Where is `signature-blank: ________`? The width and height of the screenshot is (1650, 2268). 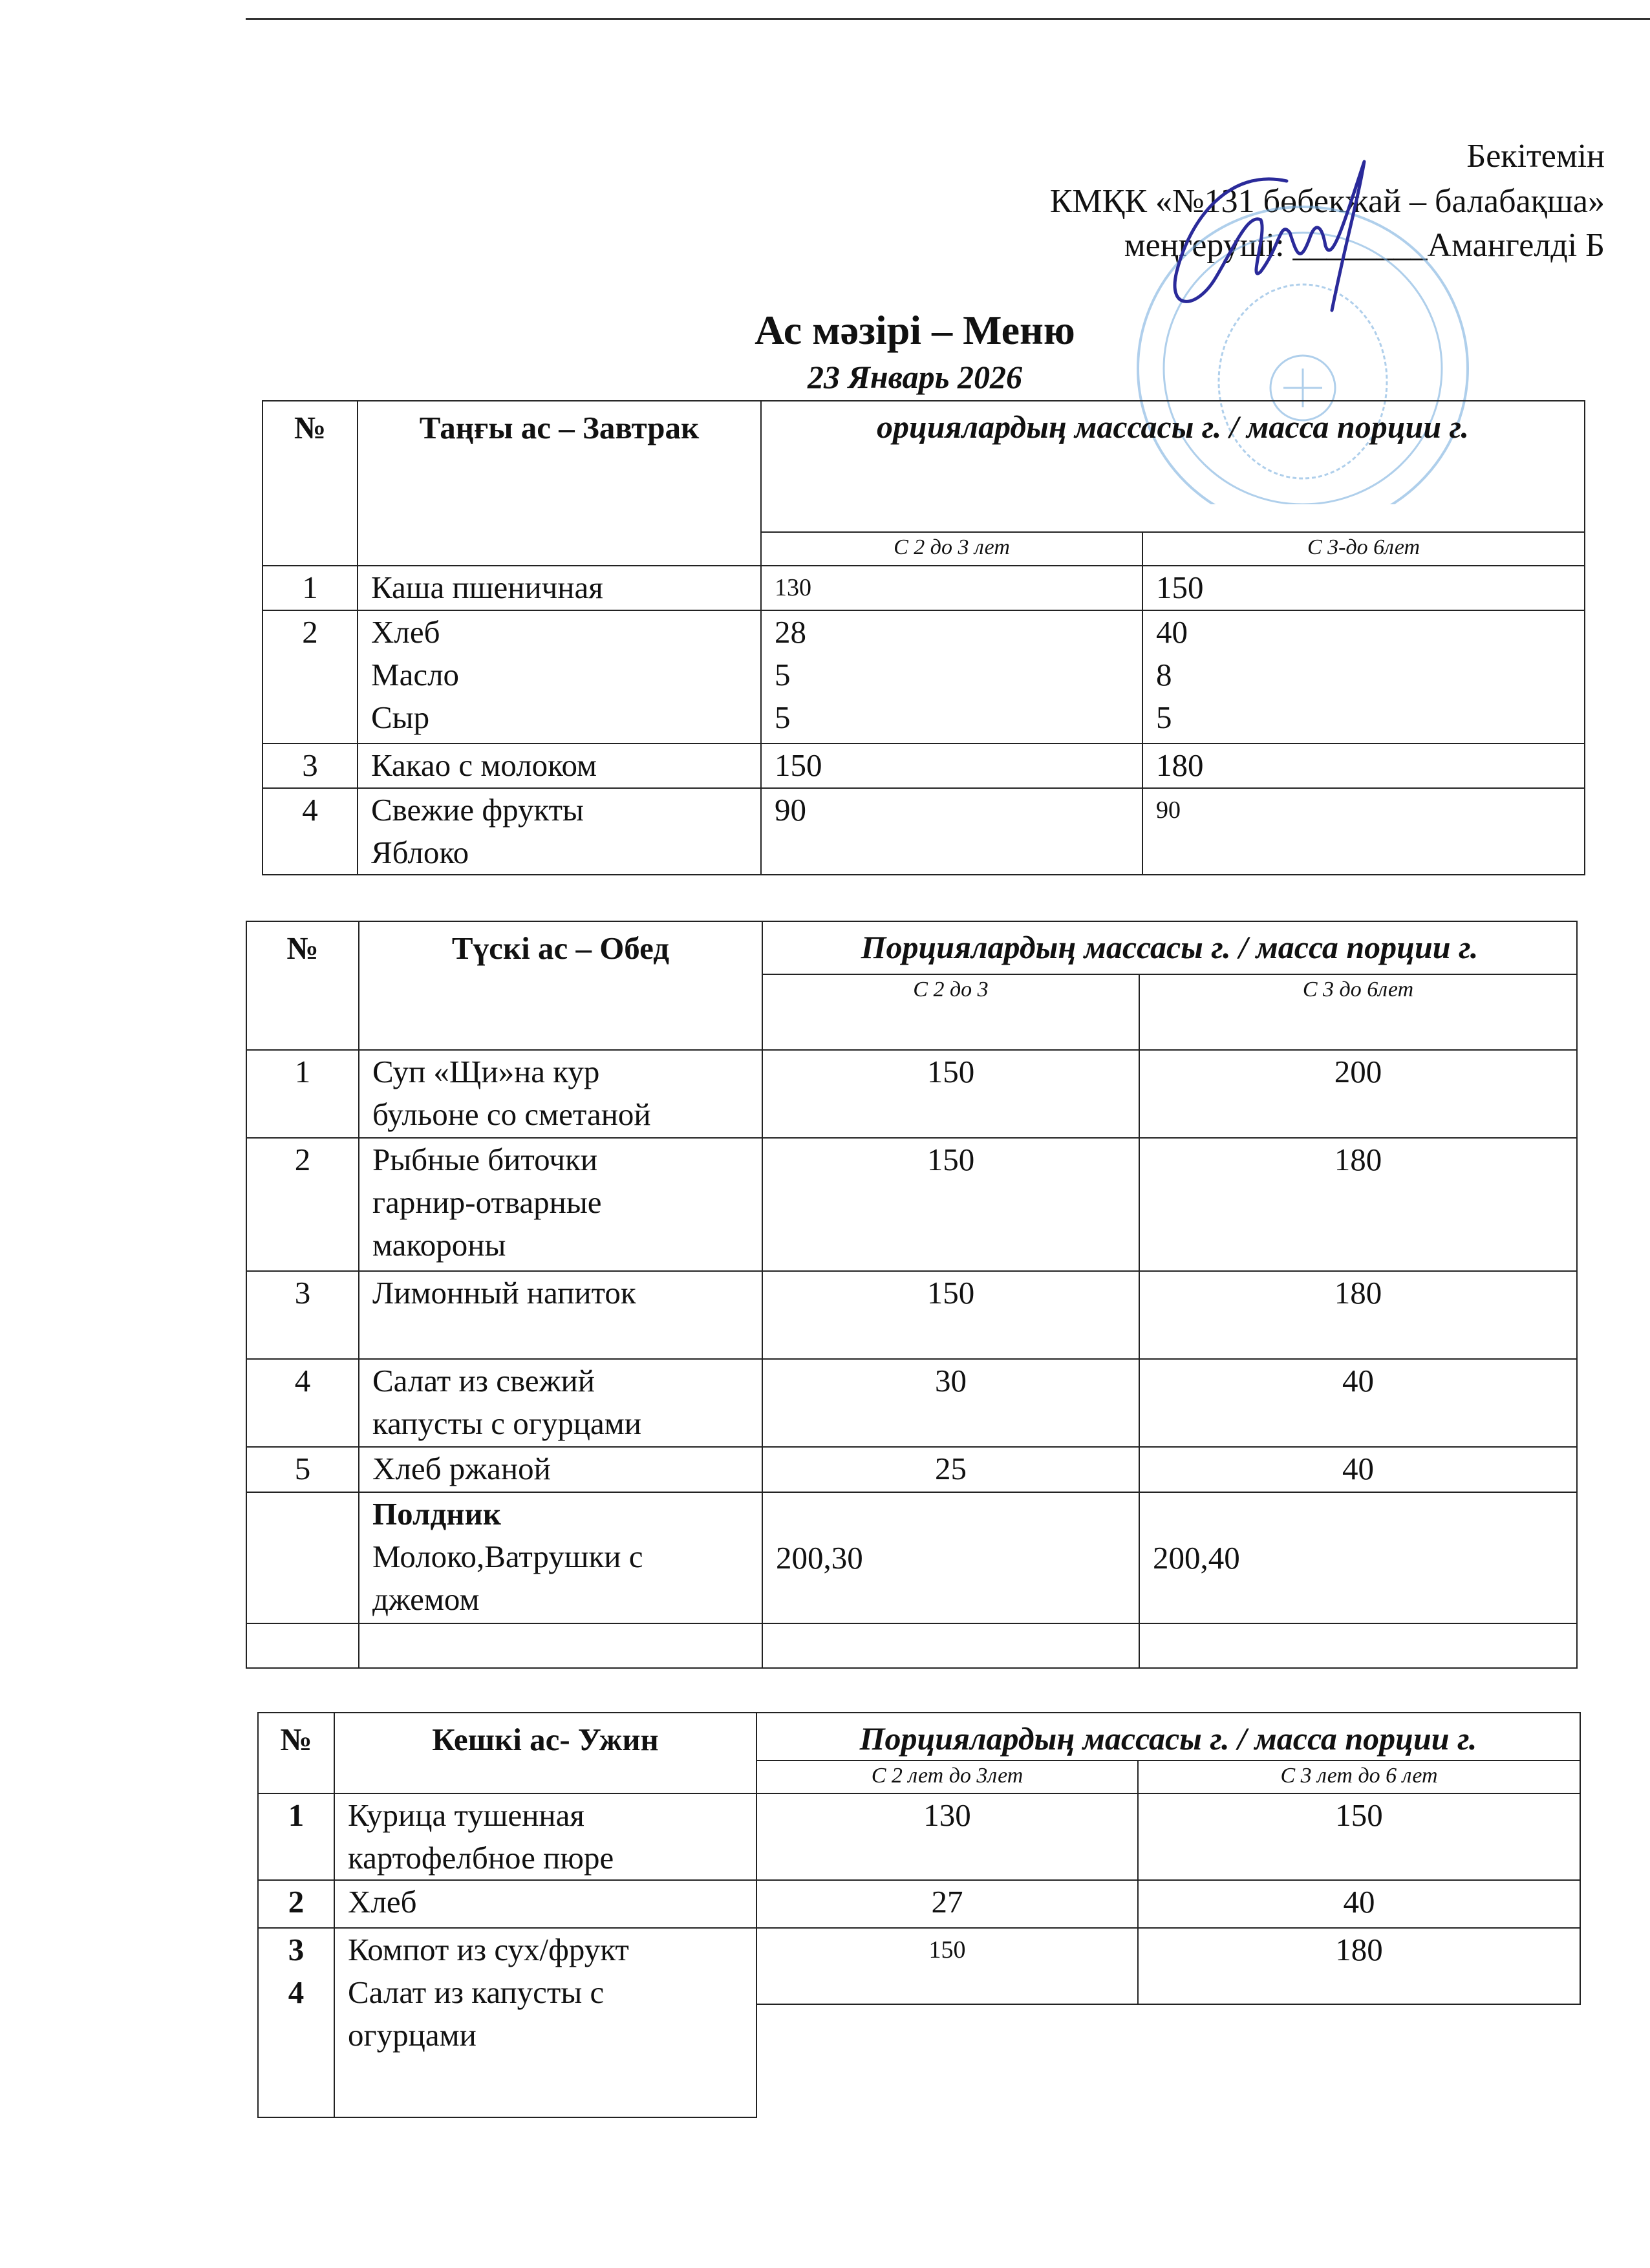
signature-blank: ________ is located at coordinates (1360, 245).